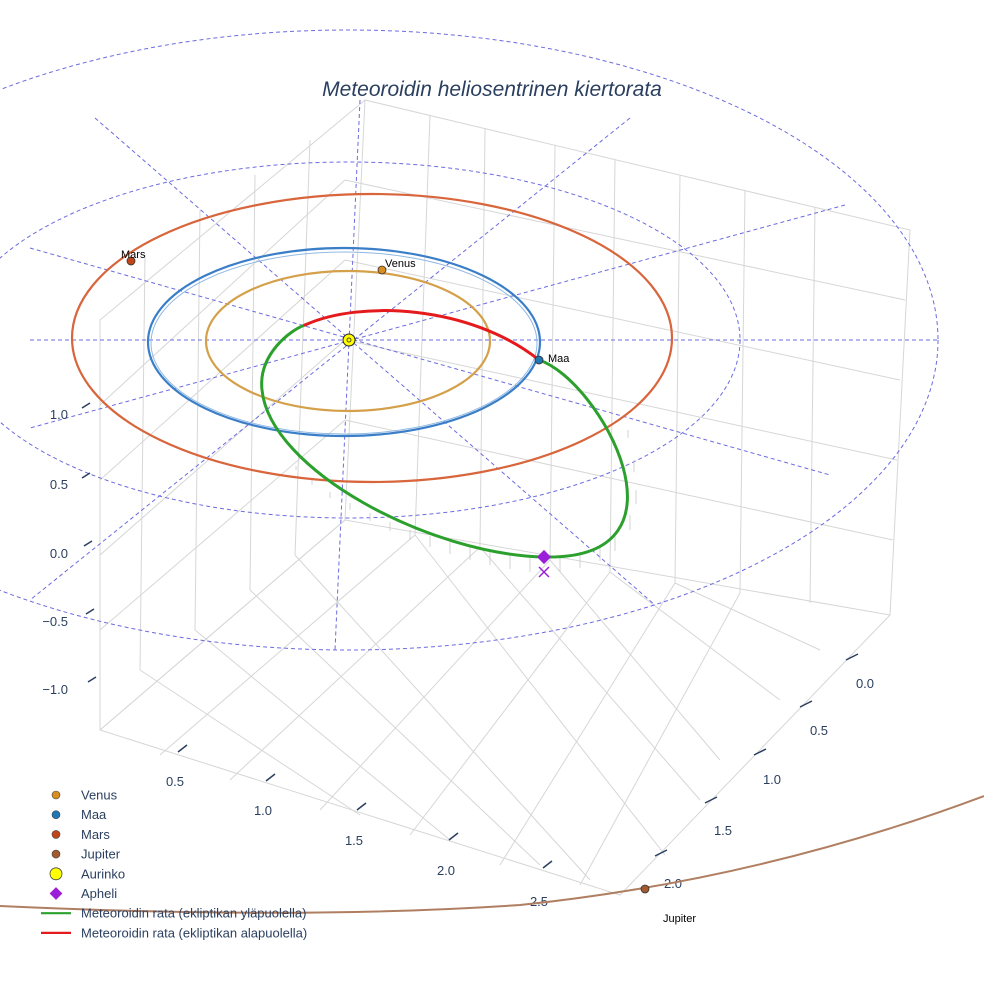 The image size is (984, 984). What do you see at coordinates (544, 572) in the screenshot?
I see `aphelion-projection-marker` at bounding box center [544, 572].